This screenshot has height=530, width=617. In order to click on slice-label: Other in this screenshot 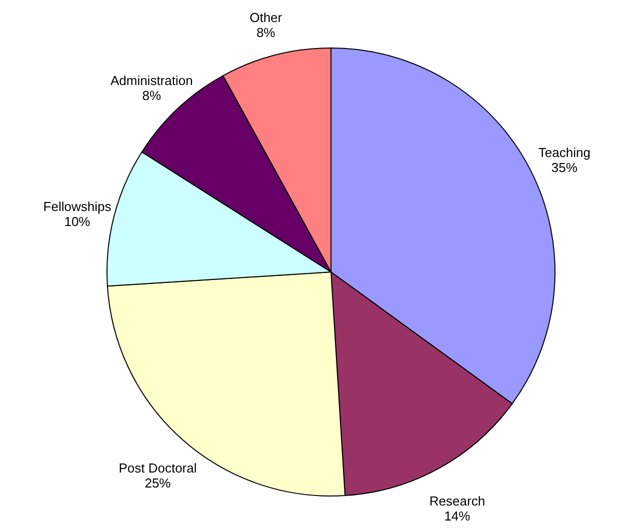, I will do `click(266, 18)`.